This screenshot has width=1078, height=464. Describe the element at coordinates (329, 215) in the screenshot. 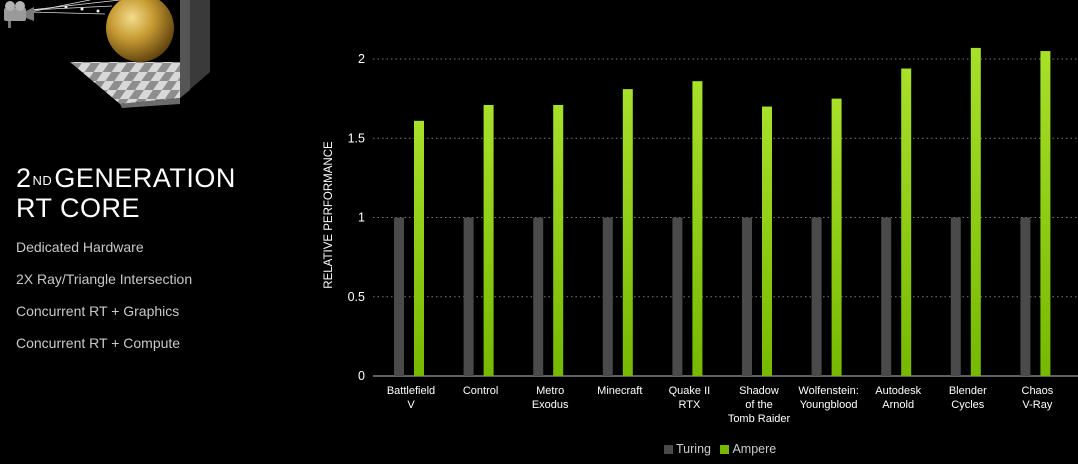

I see `y-axis-label: RELATIVE PERFORMANCE` at that location.